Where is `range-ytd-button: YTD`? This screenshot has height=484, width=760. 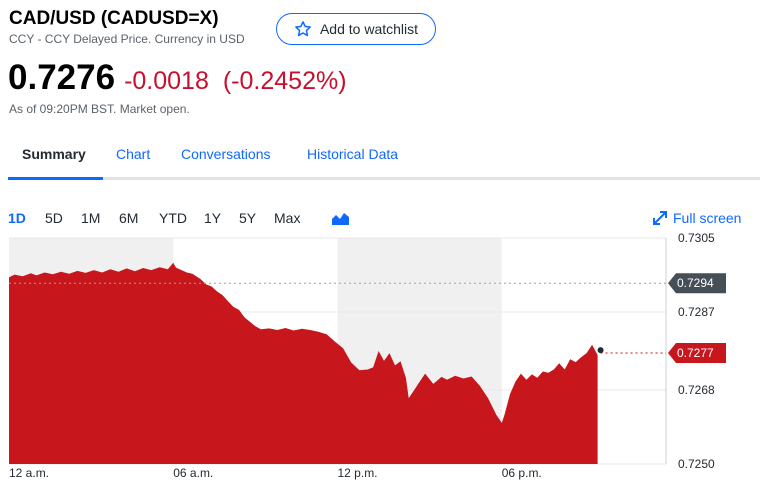
range-ytd-button: YTD is located at coordinates (173, 218).